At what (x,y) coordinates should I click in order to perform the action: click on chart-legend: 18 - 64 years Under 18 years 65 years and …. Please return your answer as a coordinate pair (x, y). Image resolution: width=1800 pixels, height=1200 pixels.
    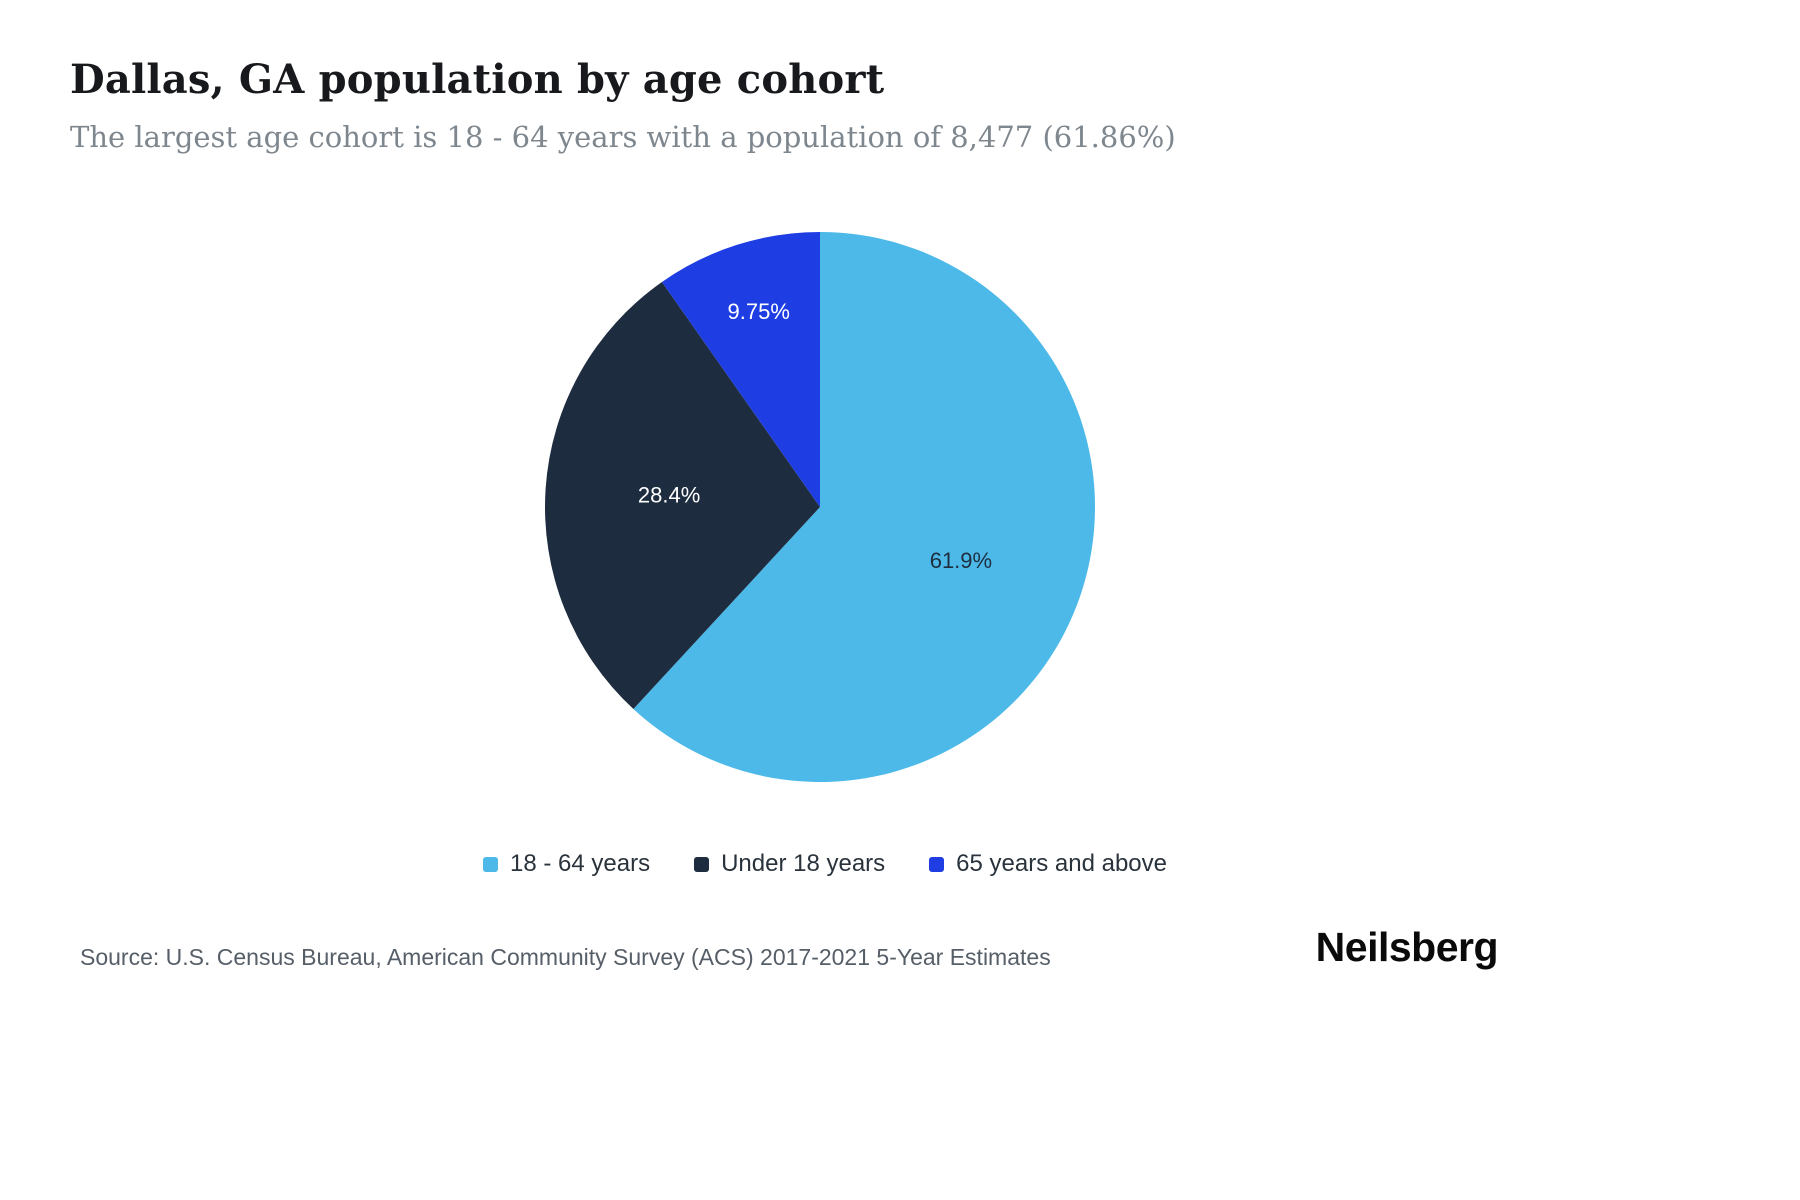
    Looking at the image, I should click on (825, 864).